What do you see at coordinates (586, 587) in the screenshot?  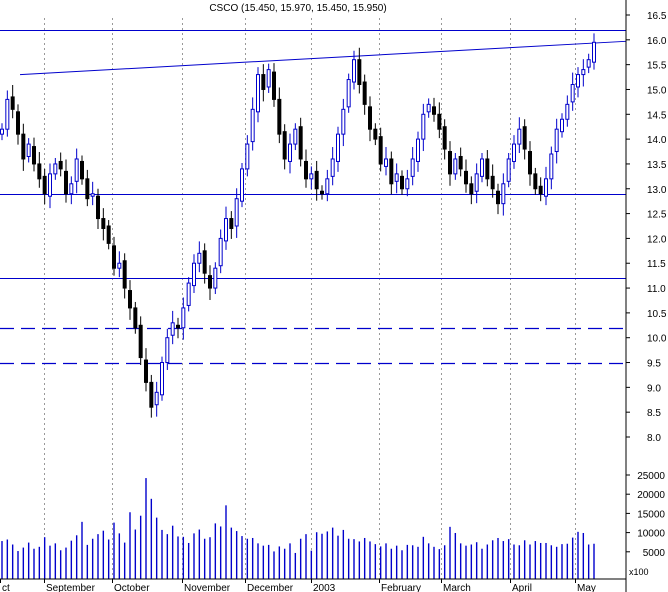 I see `x-tick-label: May` at bounding box center [586, 587].